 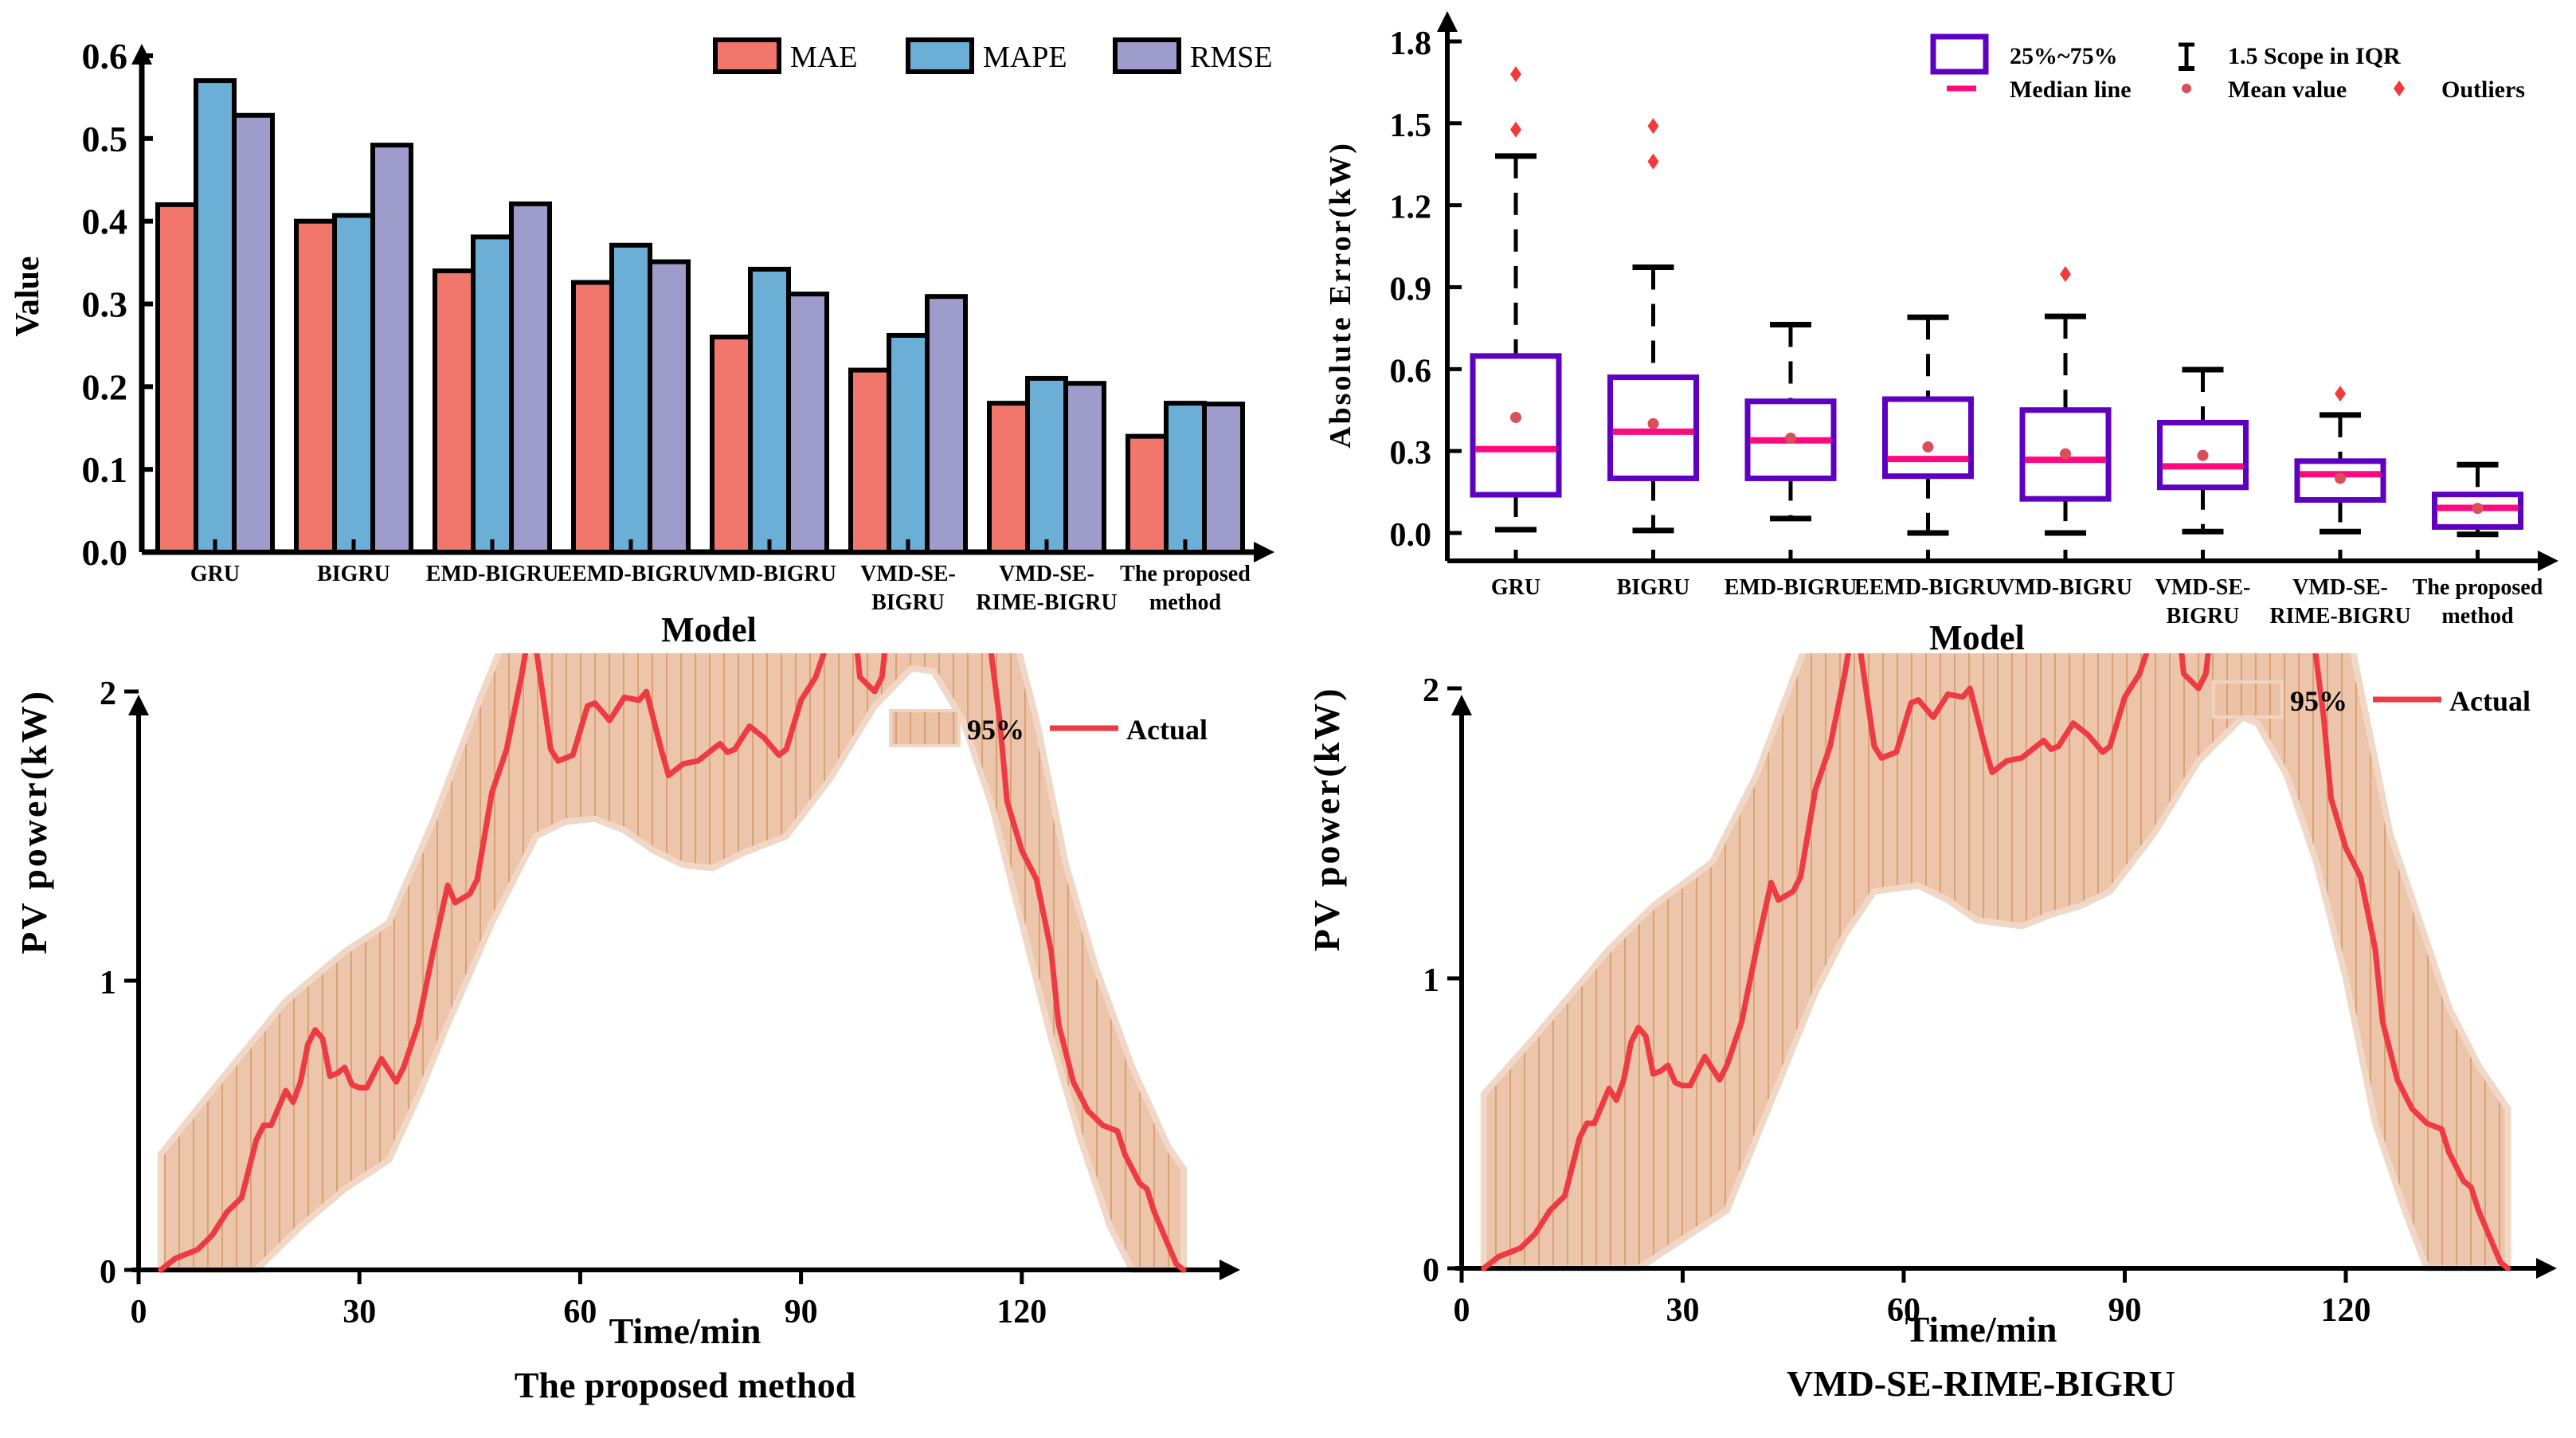 I want to click on y-axis-title: Value, so click(x=28, y=296).